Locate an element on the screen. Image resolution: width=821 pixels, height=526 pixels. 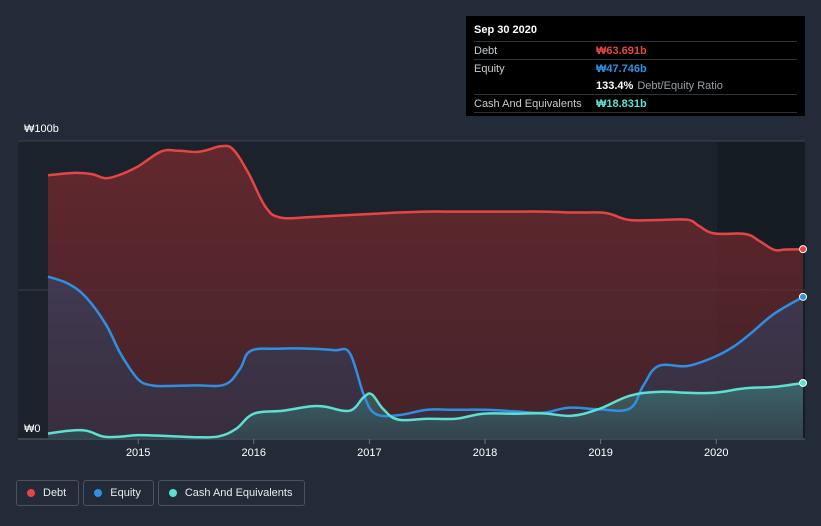
tooltip-row-debt: Debt ₩63.691b is located at coordinates (635, 50).